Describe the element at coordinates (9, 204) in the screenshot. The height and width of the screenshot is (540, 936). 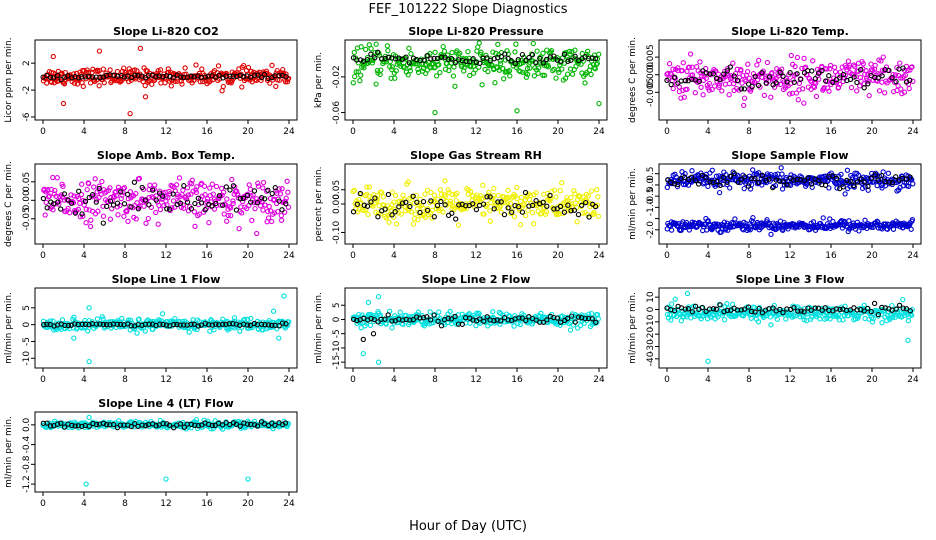
I see `y-axis-label: degrees C per min.` at that location.